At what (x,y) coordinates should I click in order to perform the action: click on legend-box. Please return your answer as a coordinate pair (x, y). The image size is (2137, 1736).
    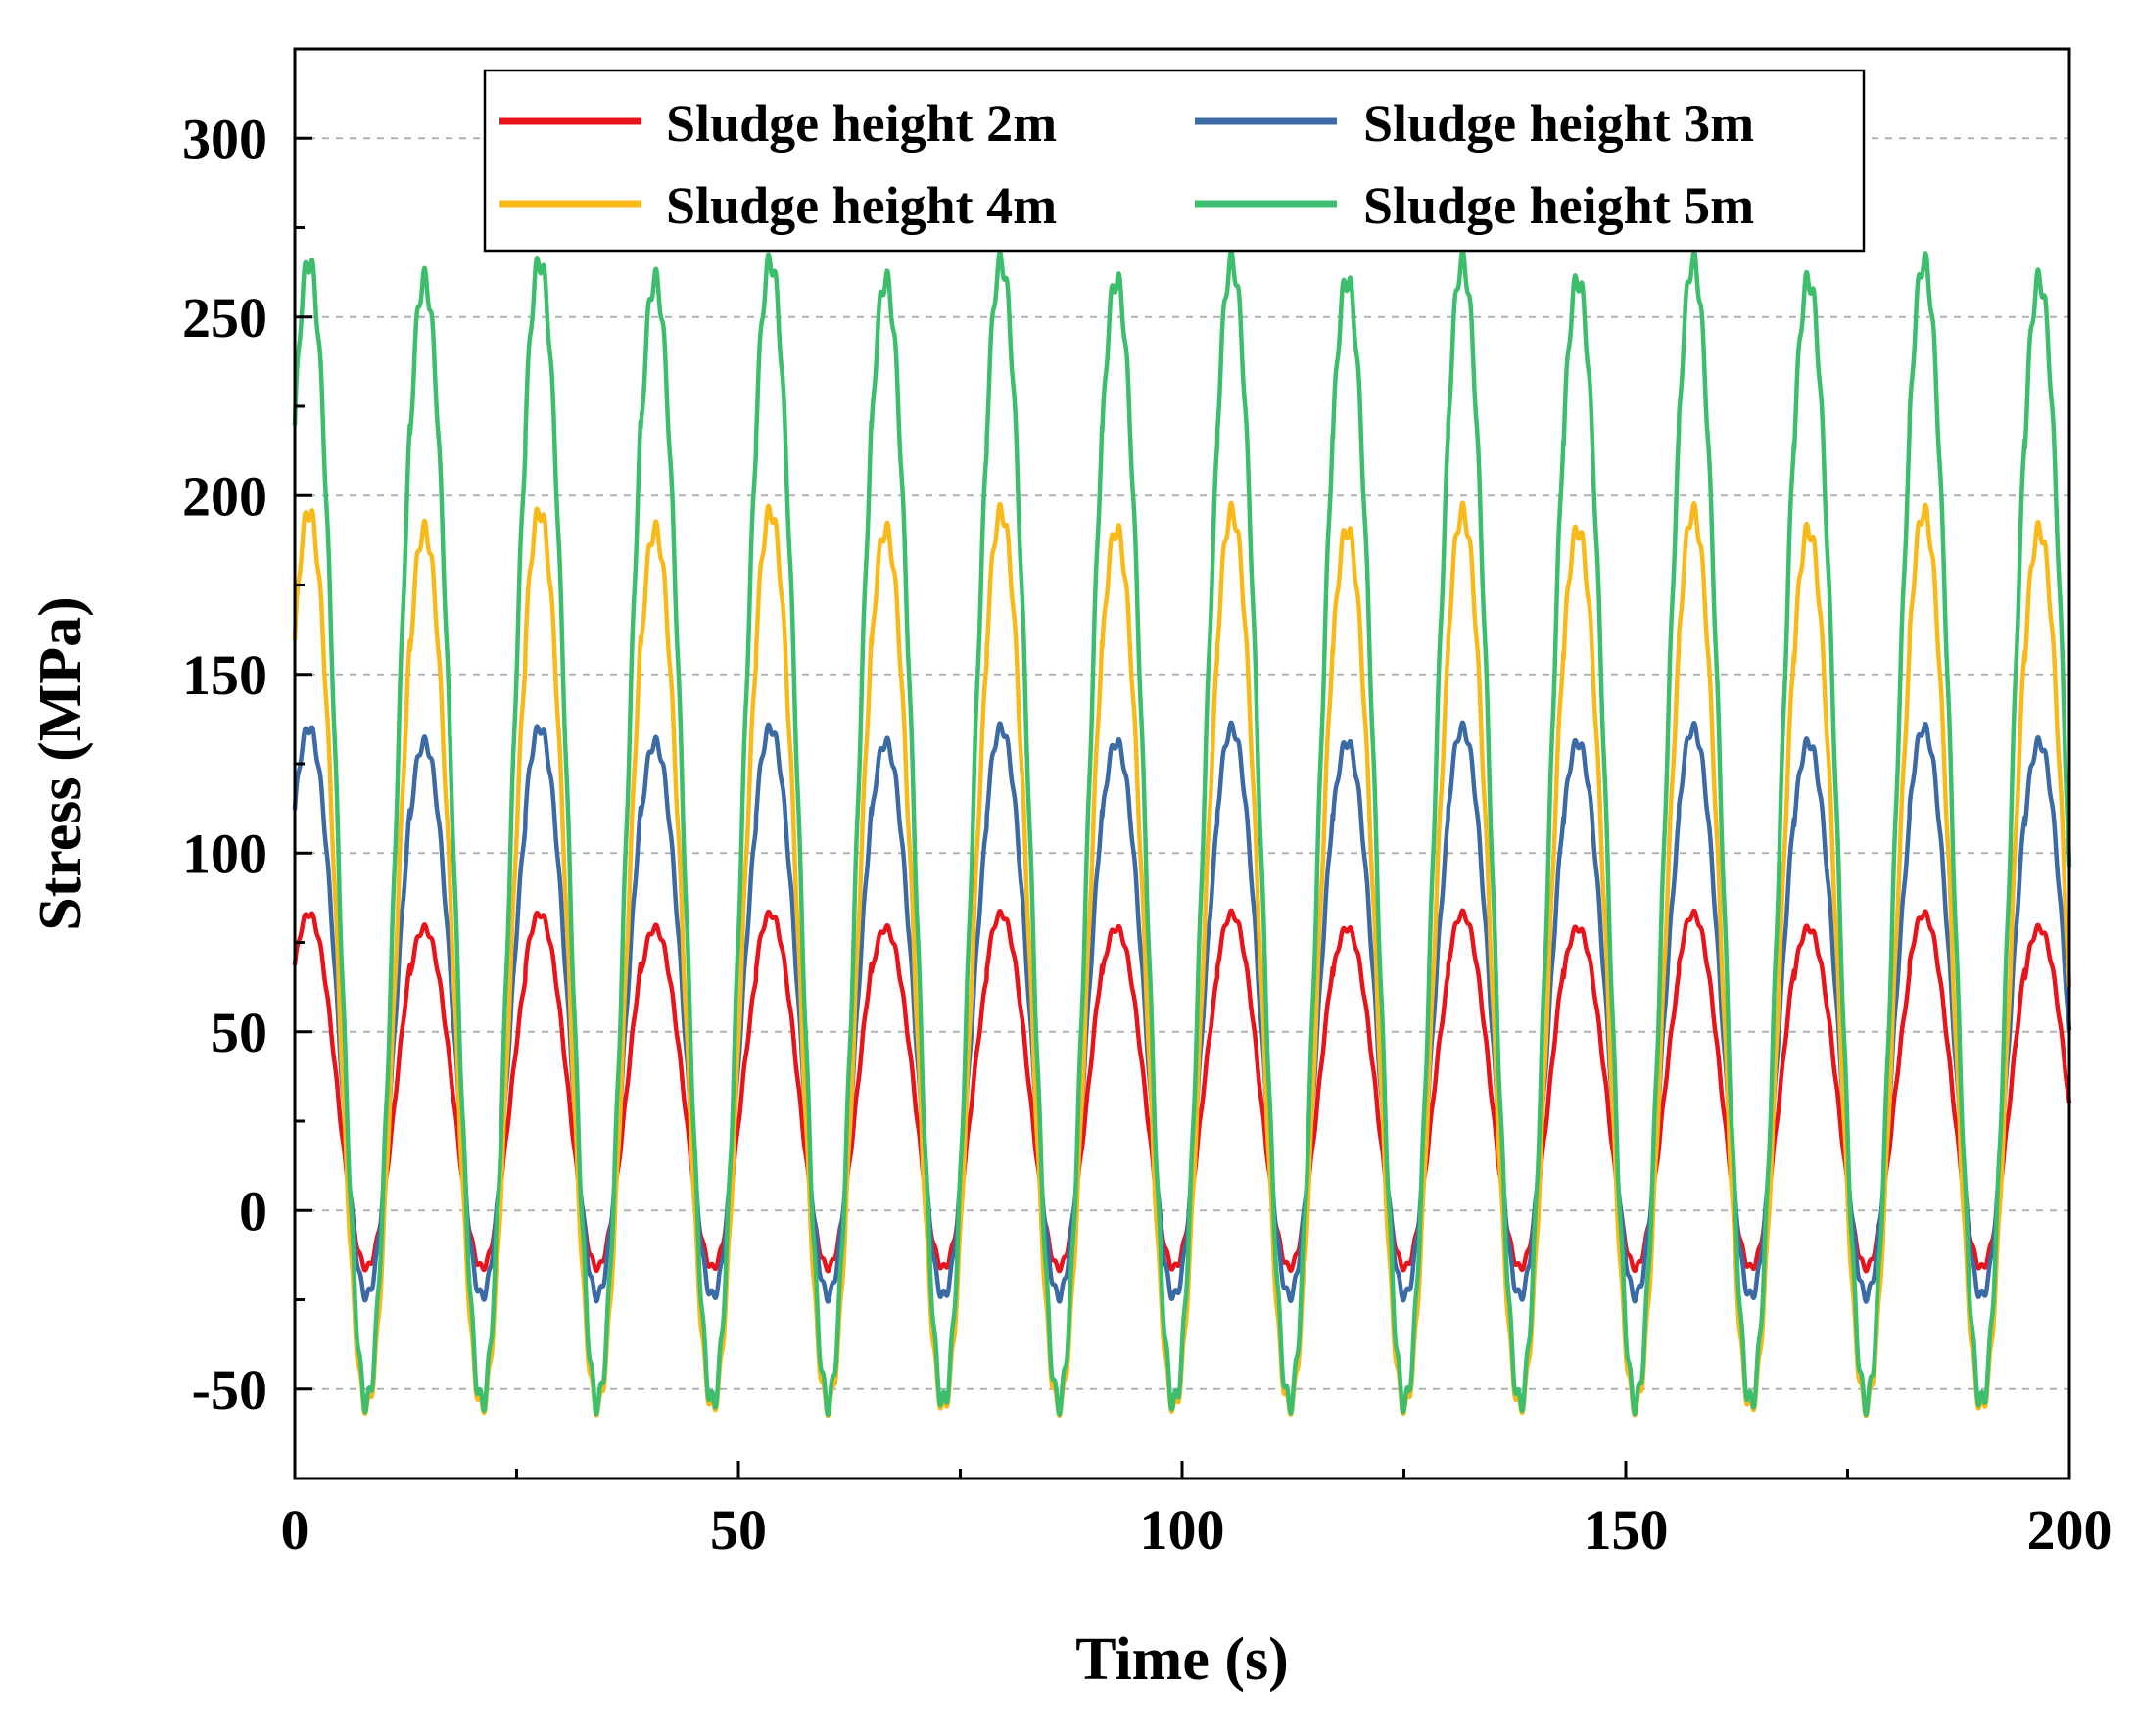
    Looking at the image, I should click on (1174, 161).